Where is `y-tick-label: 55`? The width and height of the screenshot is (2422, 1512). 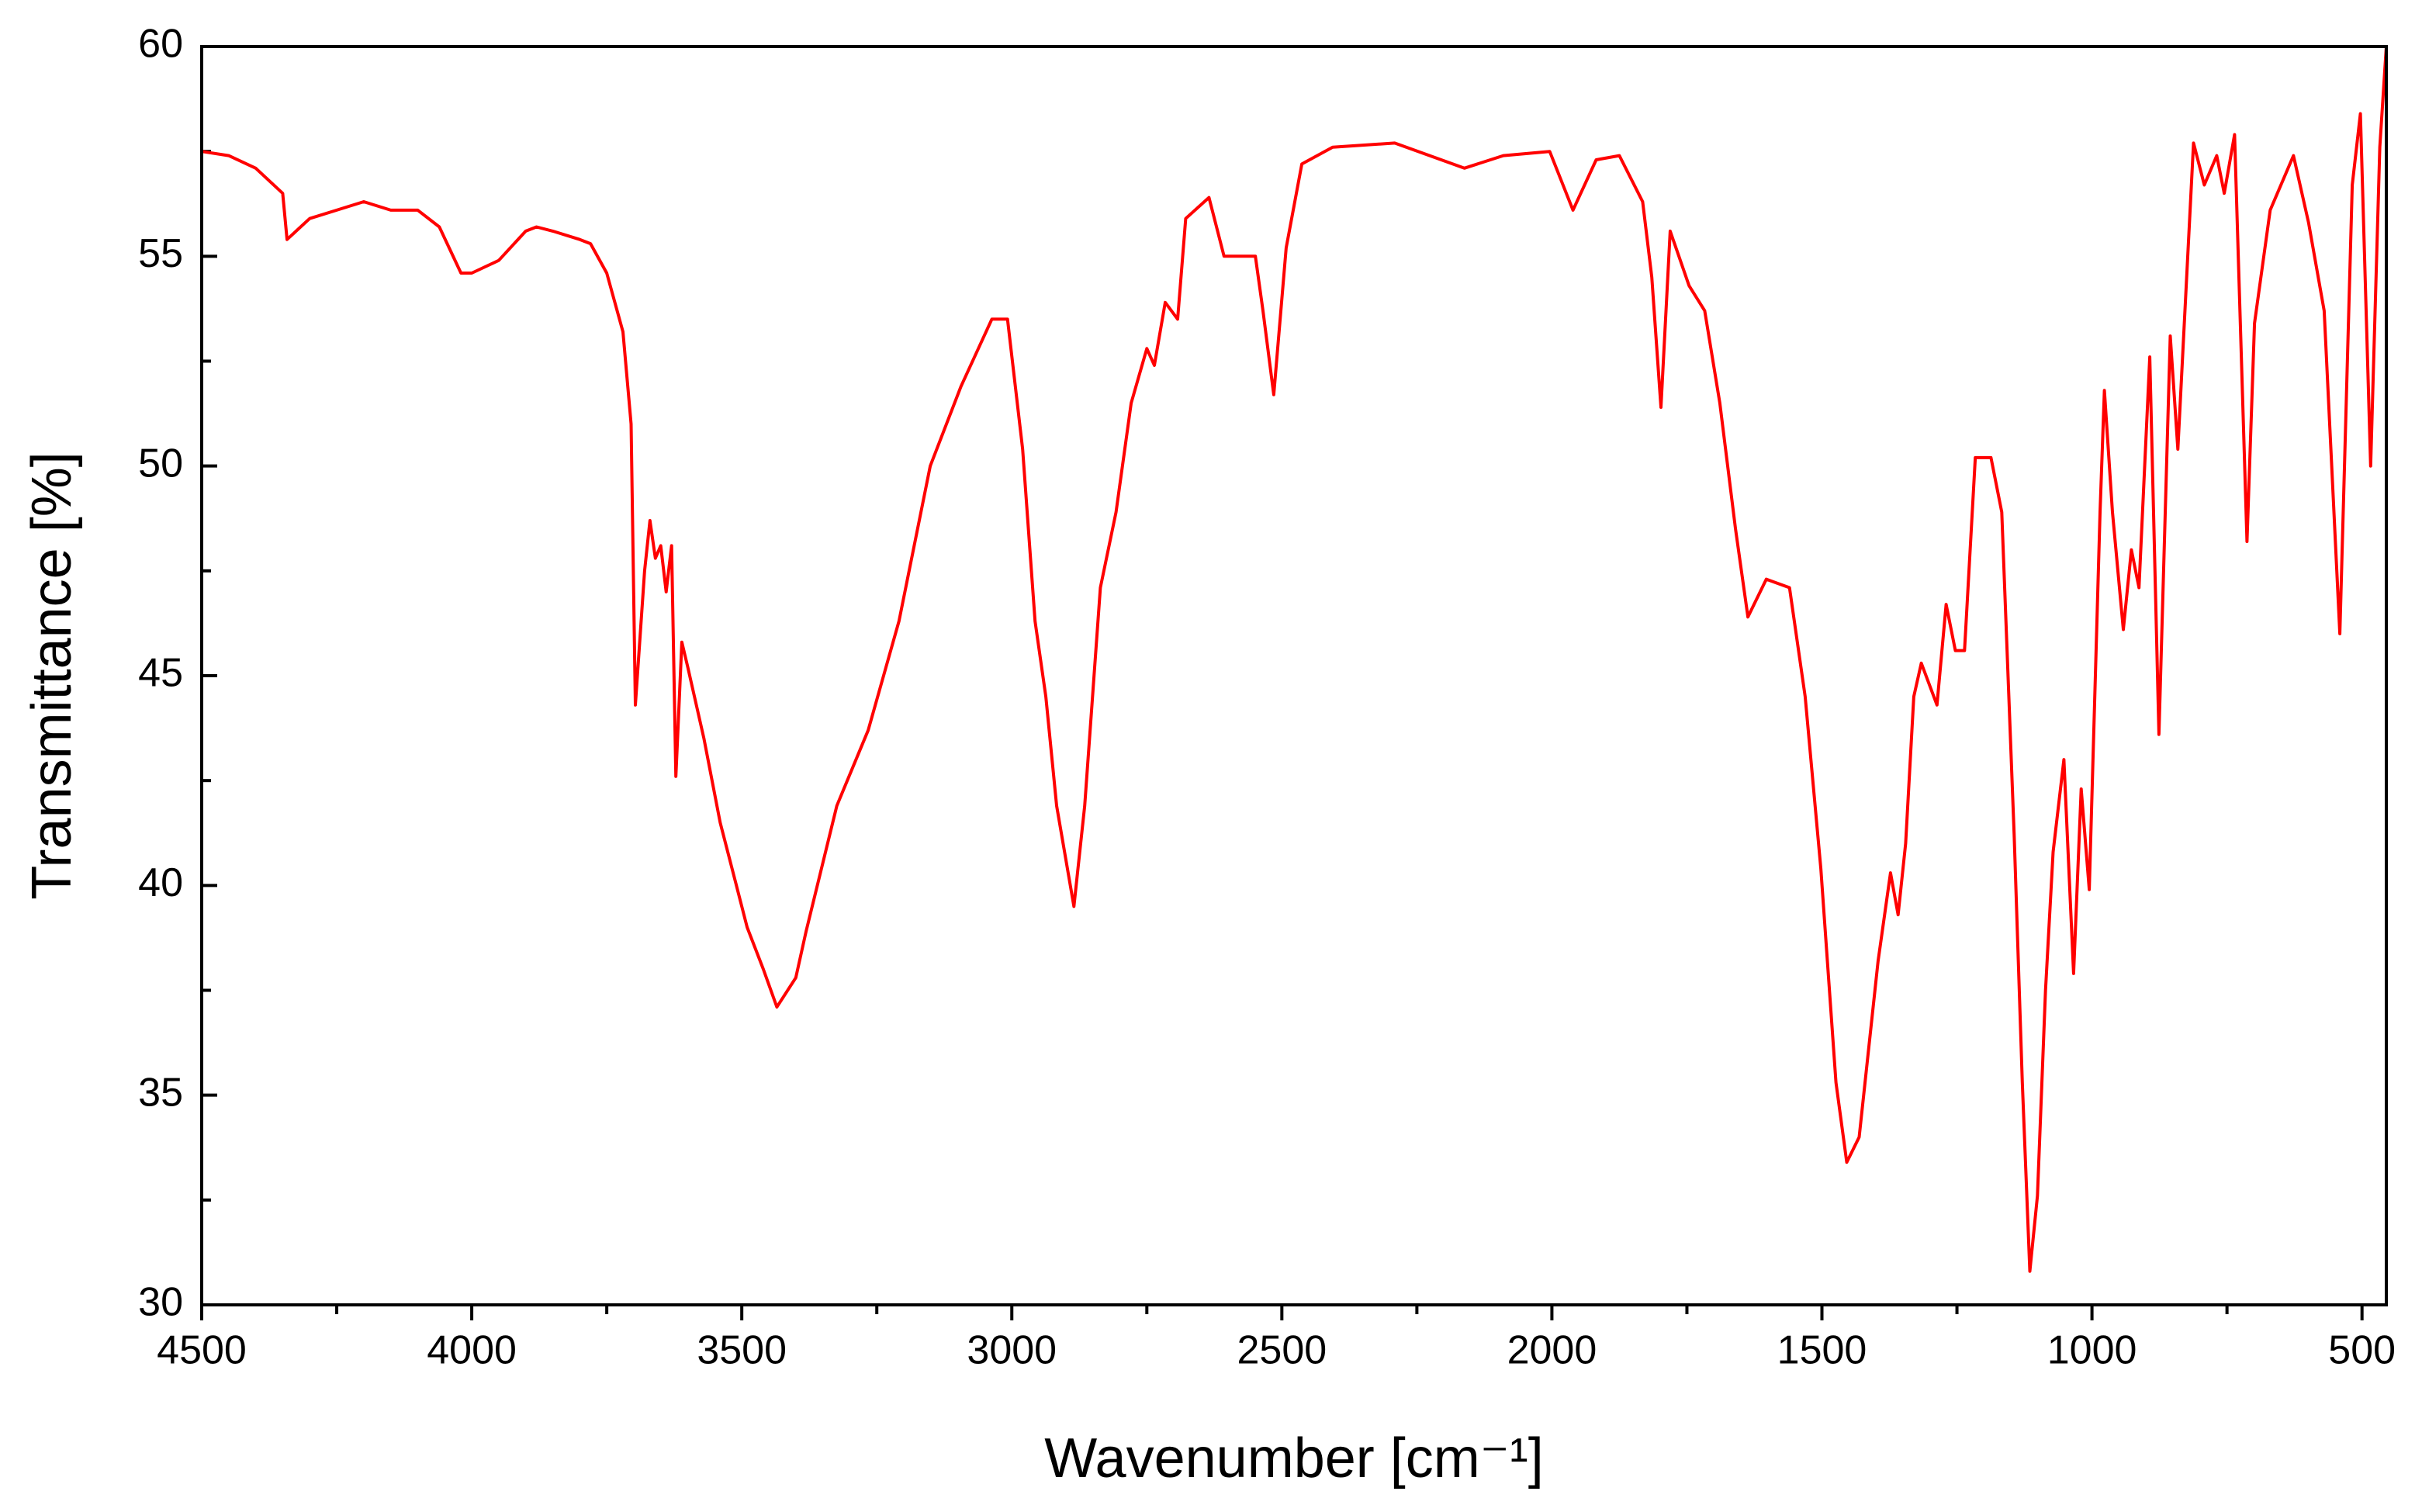
y-tick-label: 55 is located at coordinates (160, 253).